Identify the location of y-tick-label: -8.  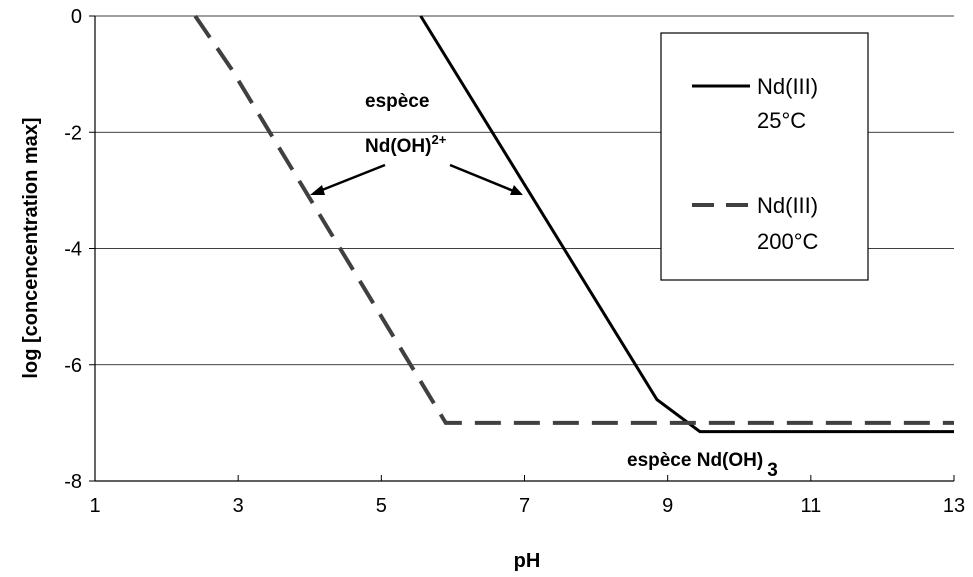
(73, 482).